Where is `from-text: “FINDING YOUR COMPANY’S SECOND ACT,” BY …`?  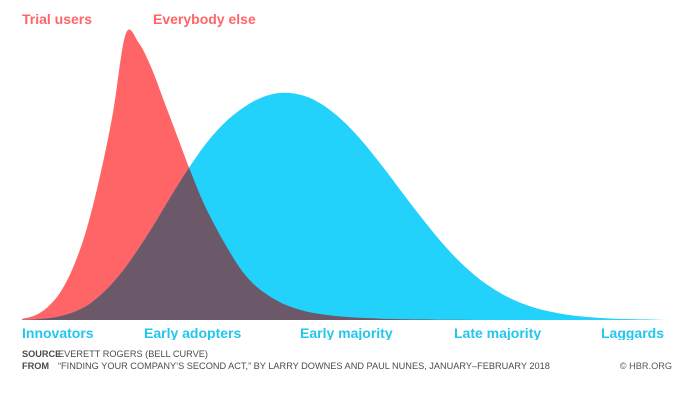 from-text: “FINDING YOUR COMPANY’S SECOND ACT,” BY … is located at coordinates (304, 366).